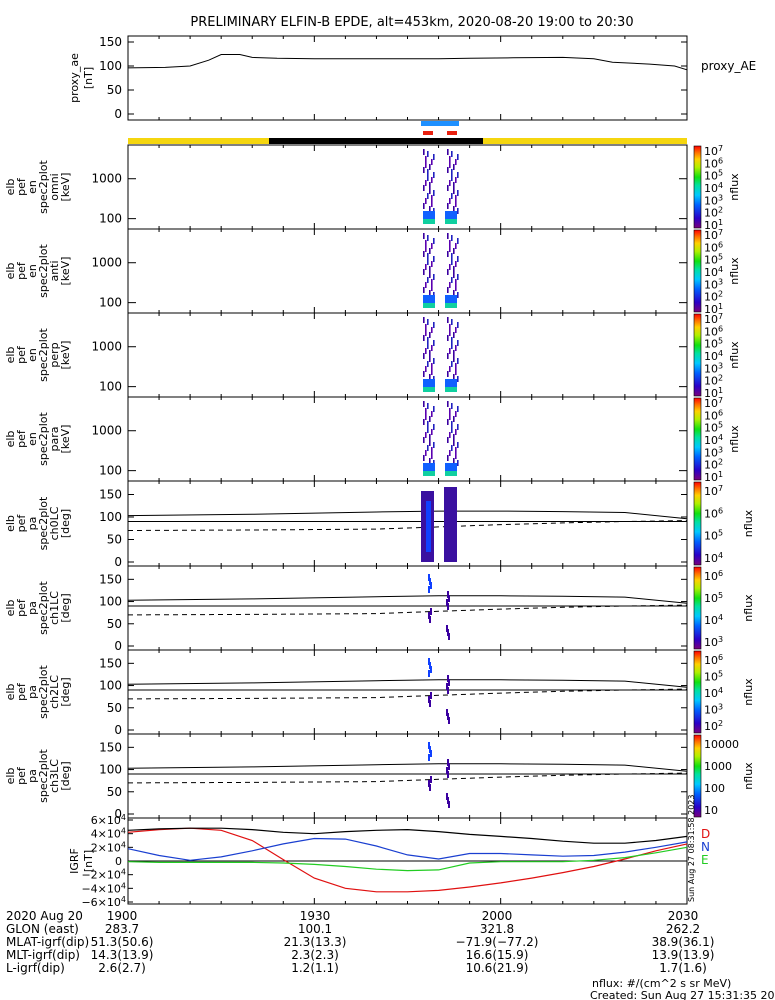  Describe the element at coordinates (713, 491) in the screenshot. I see `colorbar-tick-label: 10⁷` at that location.